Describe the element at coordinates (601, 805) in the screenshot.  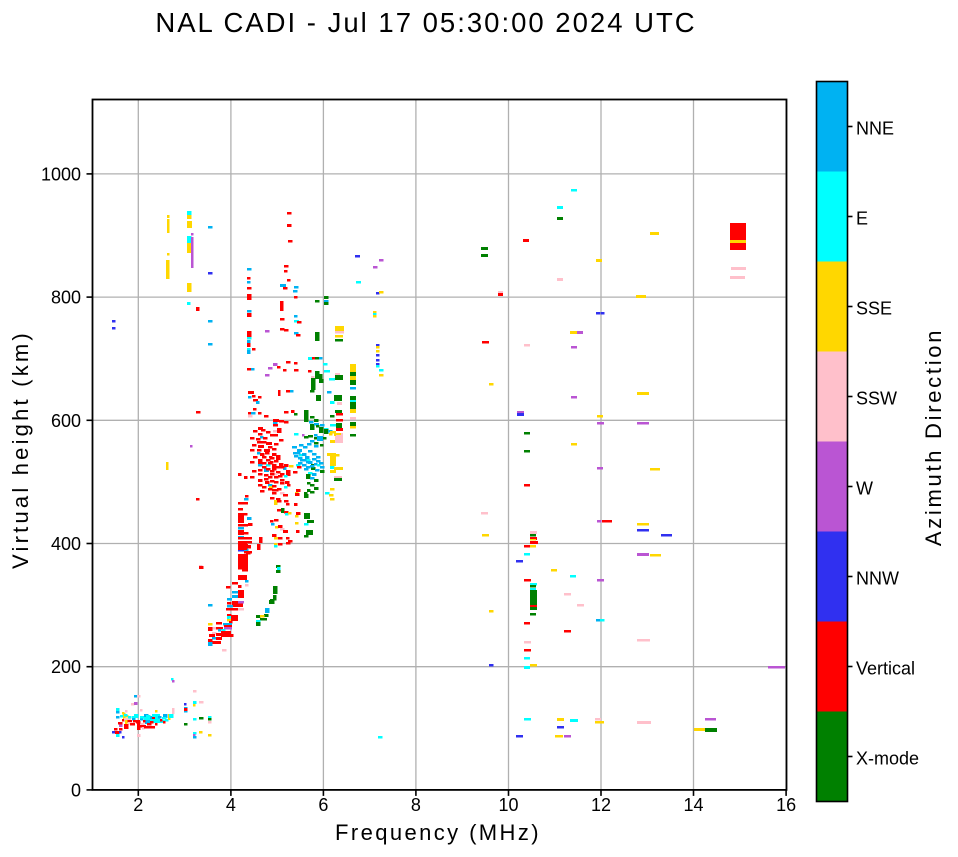
I see `svg-text: 12` at that location.